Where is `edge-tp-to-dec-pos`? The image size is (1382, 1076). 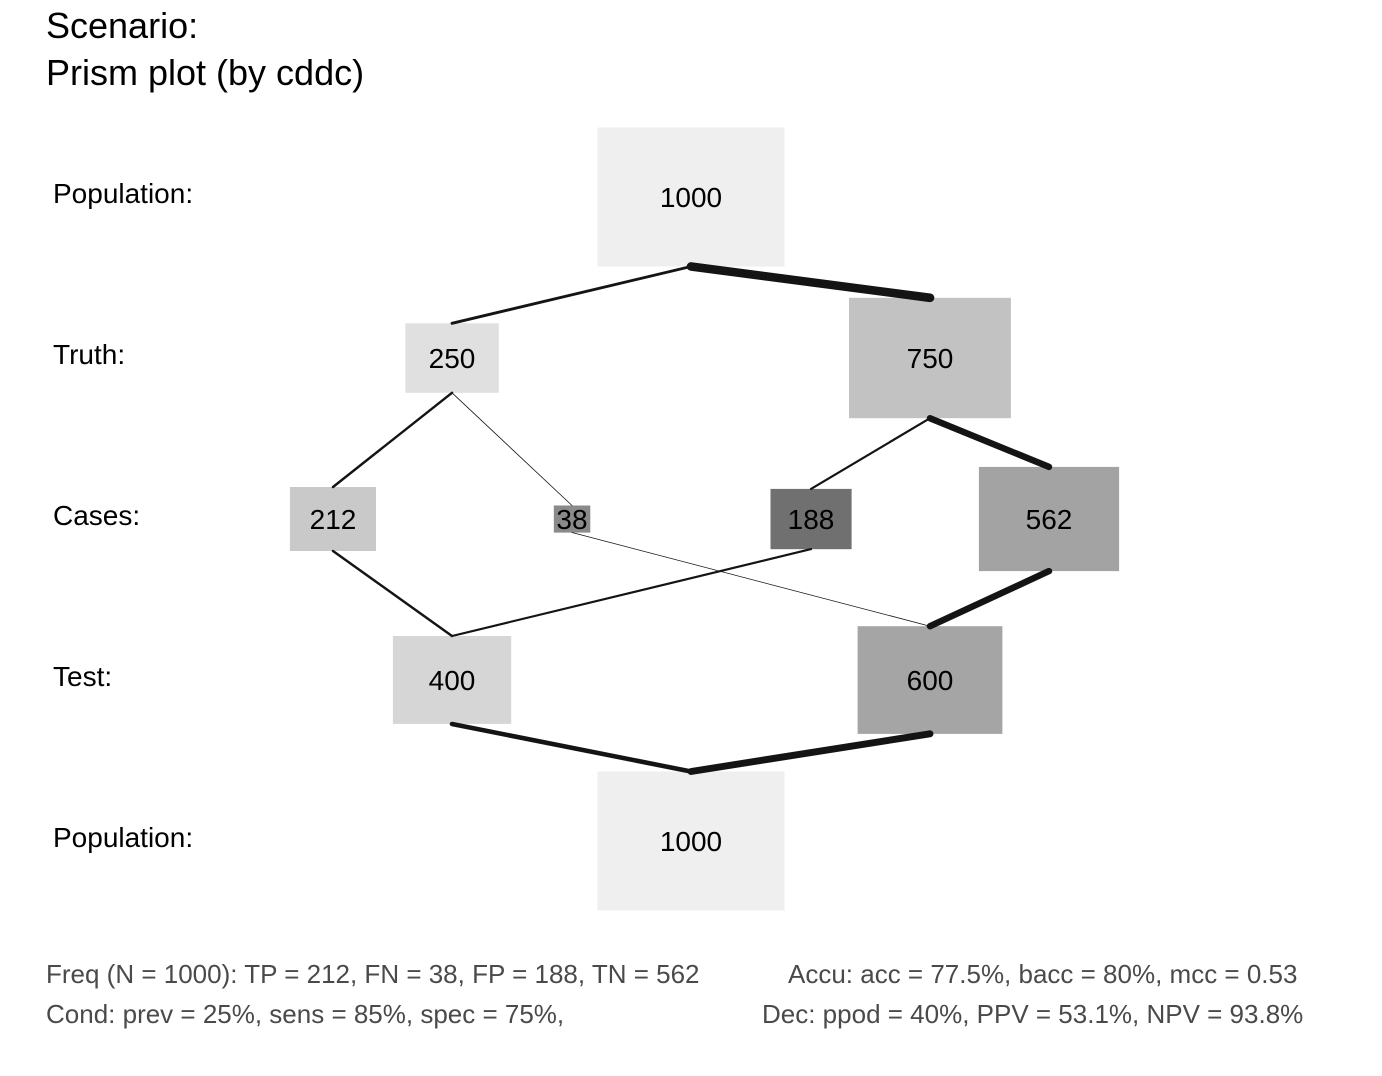
edge-tp-to-dec-pos is located at coordinates (392, 593).